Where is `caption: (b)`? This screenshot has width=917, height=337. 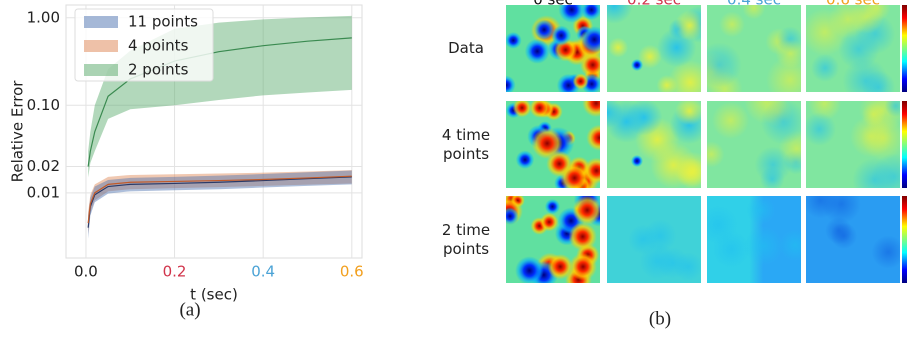
caption: (b) is located at coordinates (660, 318).